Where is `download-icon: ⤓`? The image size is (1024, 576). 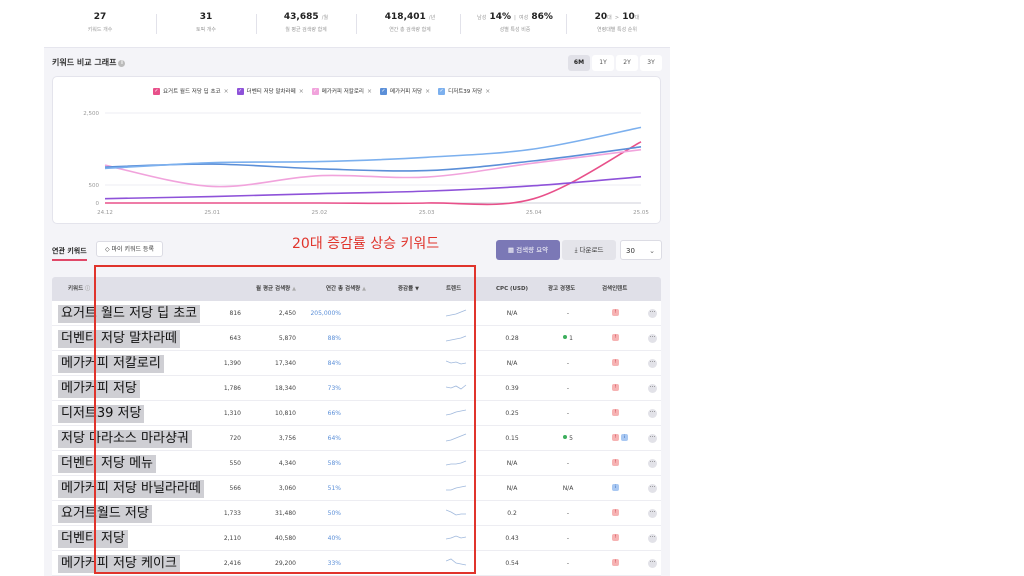 download-icon: ⤓ is located at coordinates (577, 250).